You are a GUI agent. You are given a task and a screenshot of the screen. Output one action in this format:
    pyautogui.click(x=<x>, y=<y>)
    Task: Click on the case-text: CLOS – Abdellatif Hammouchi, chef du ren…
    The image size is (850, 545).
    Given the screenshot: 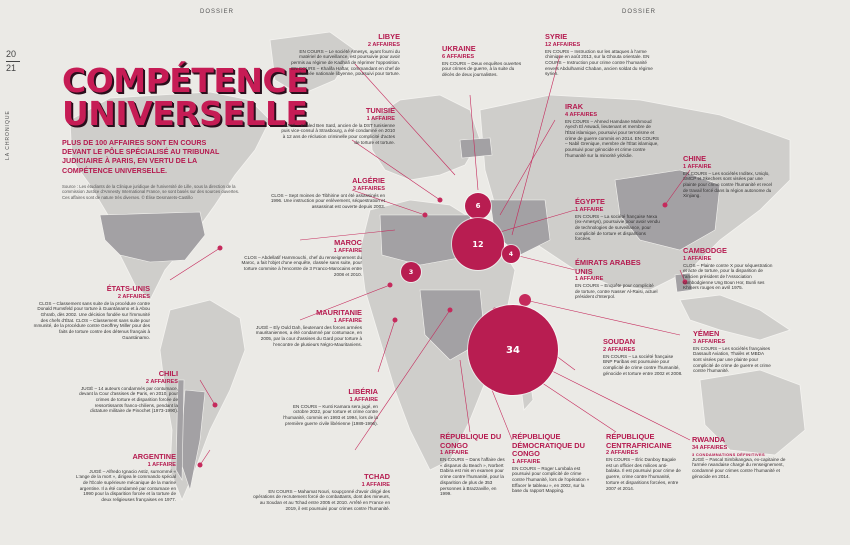 What is the action you would take?
    pyautogui.click(x=302, y=265)
    